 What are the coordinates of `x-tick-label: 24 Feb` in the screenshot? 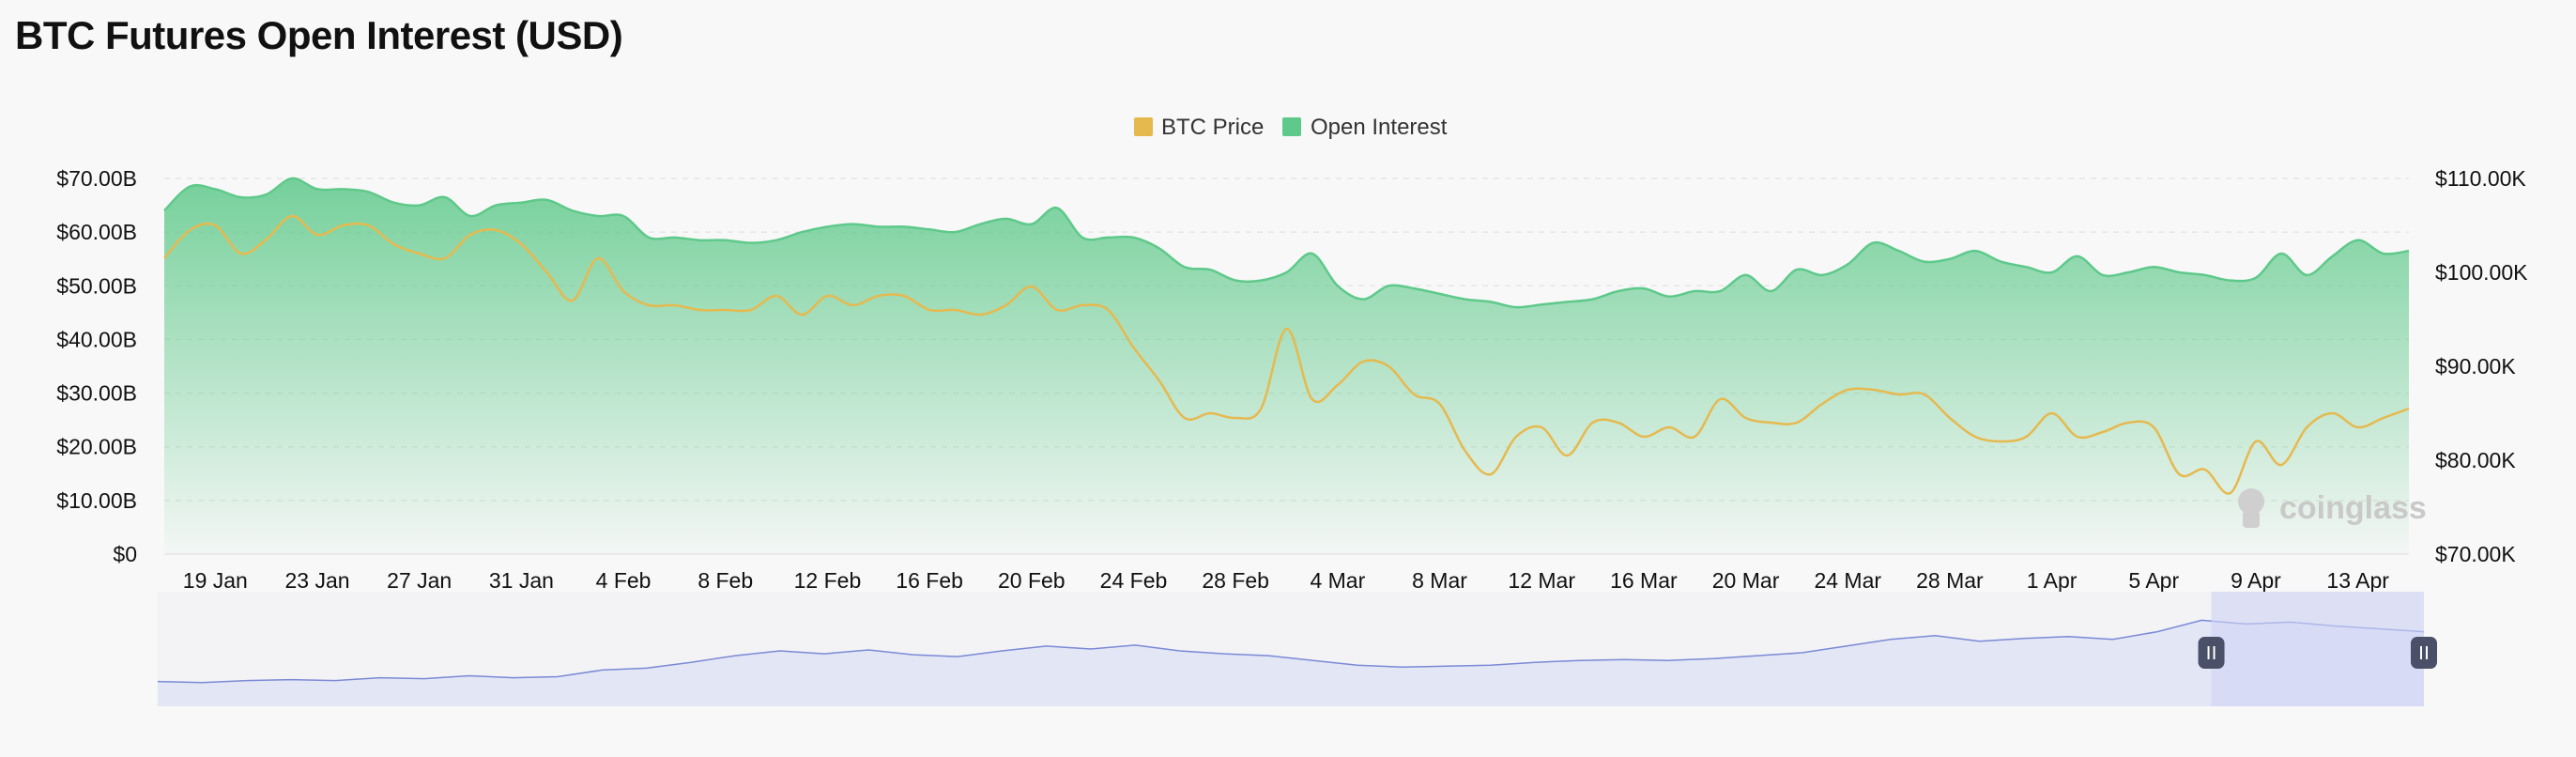 It's located at (1134, 580).